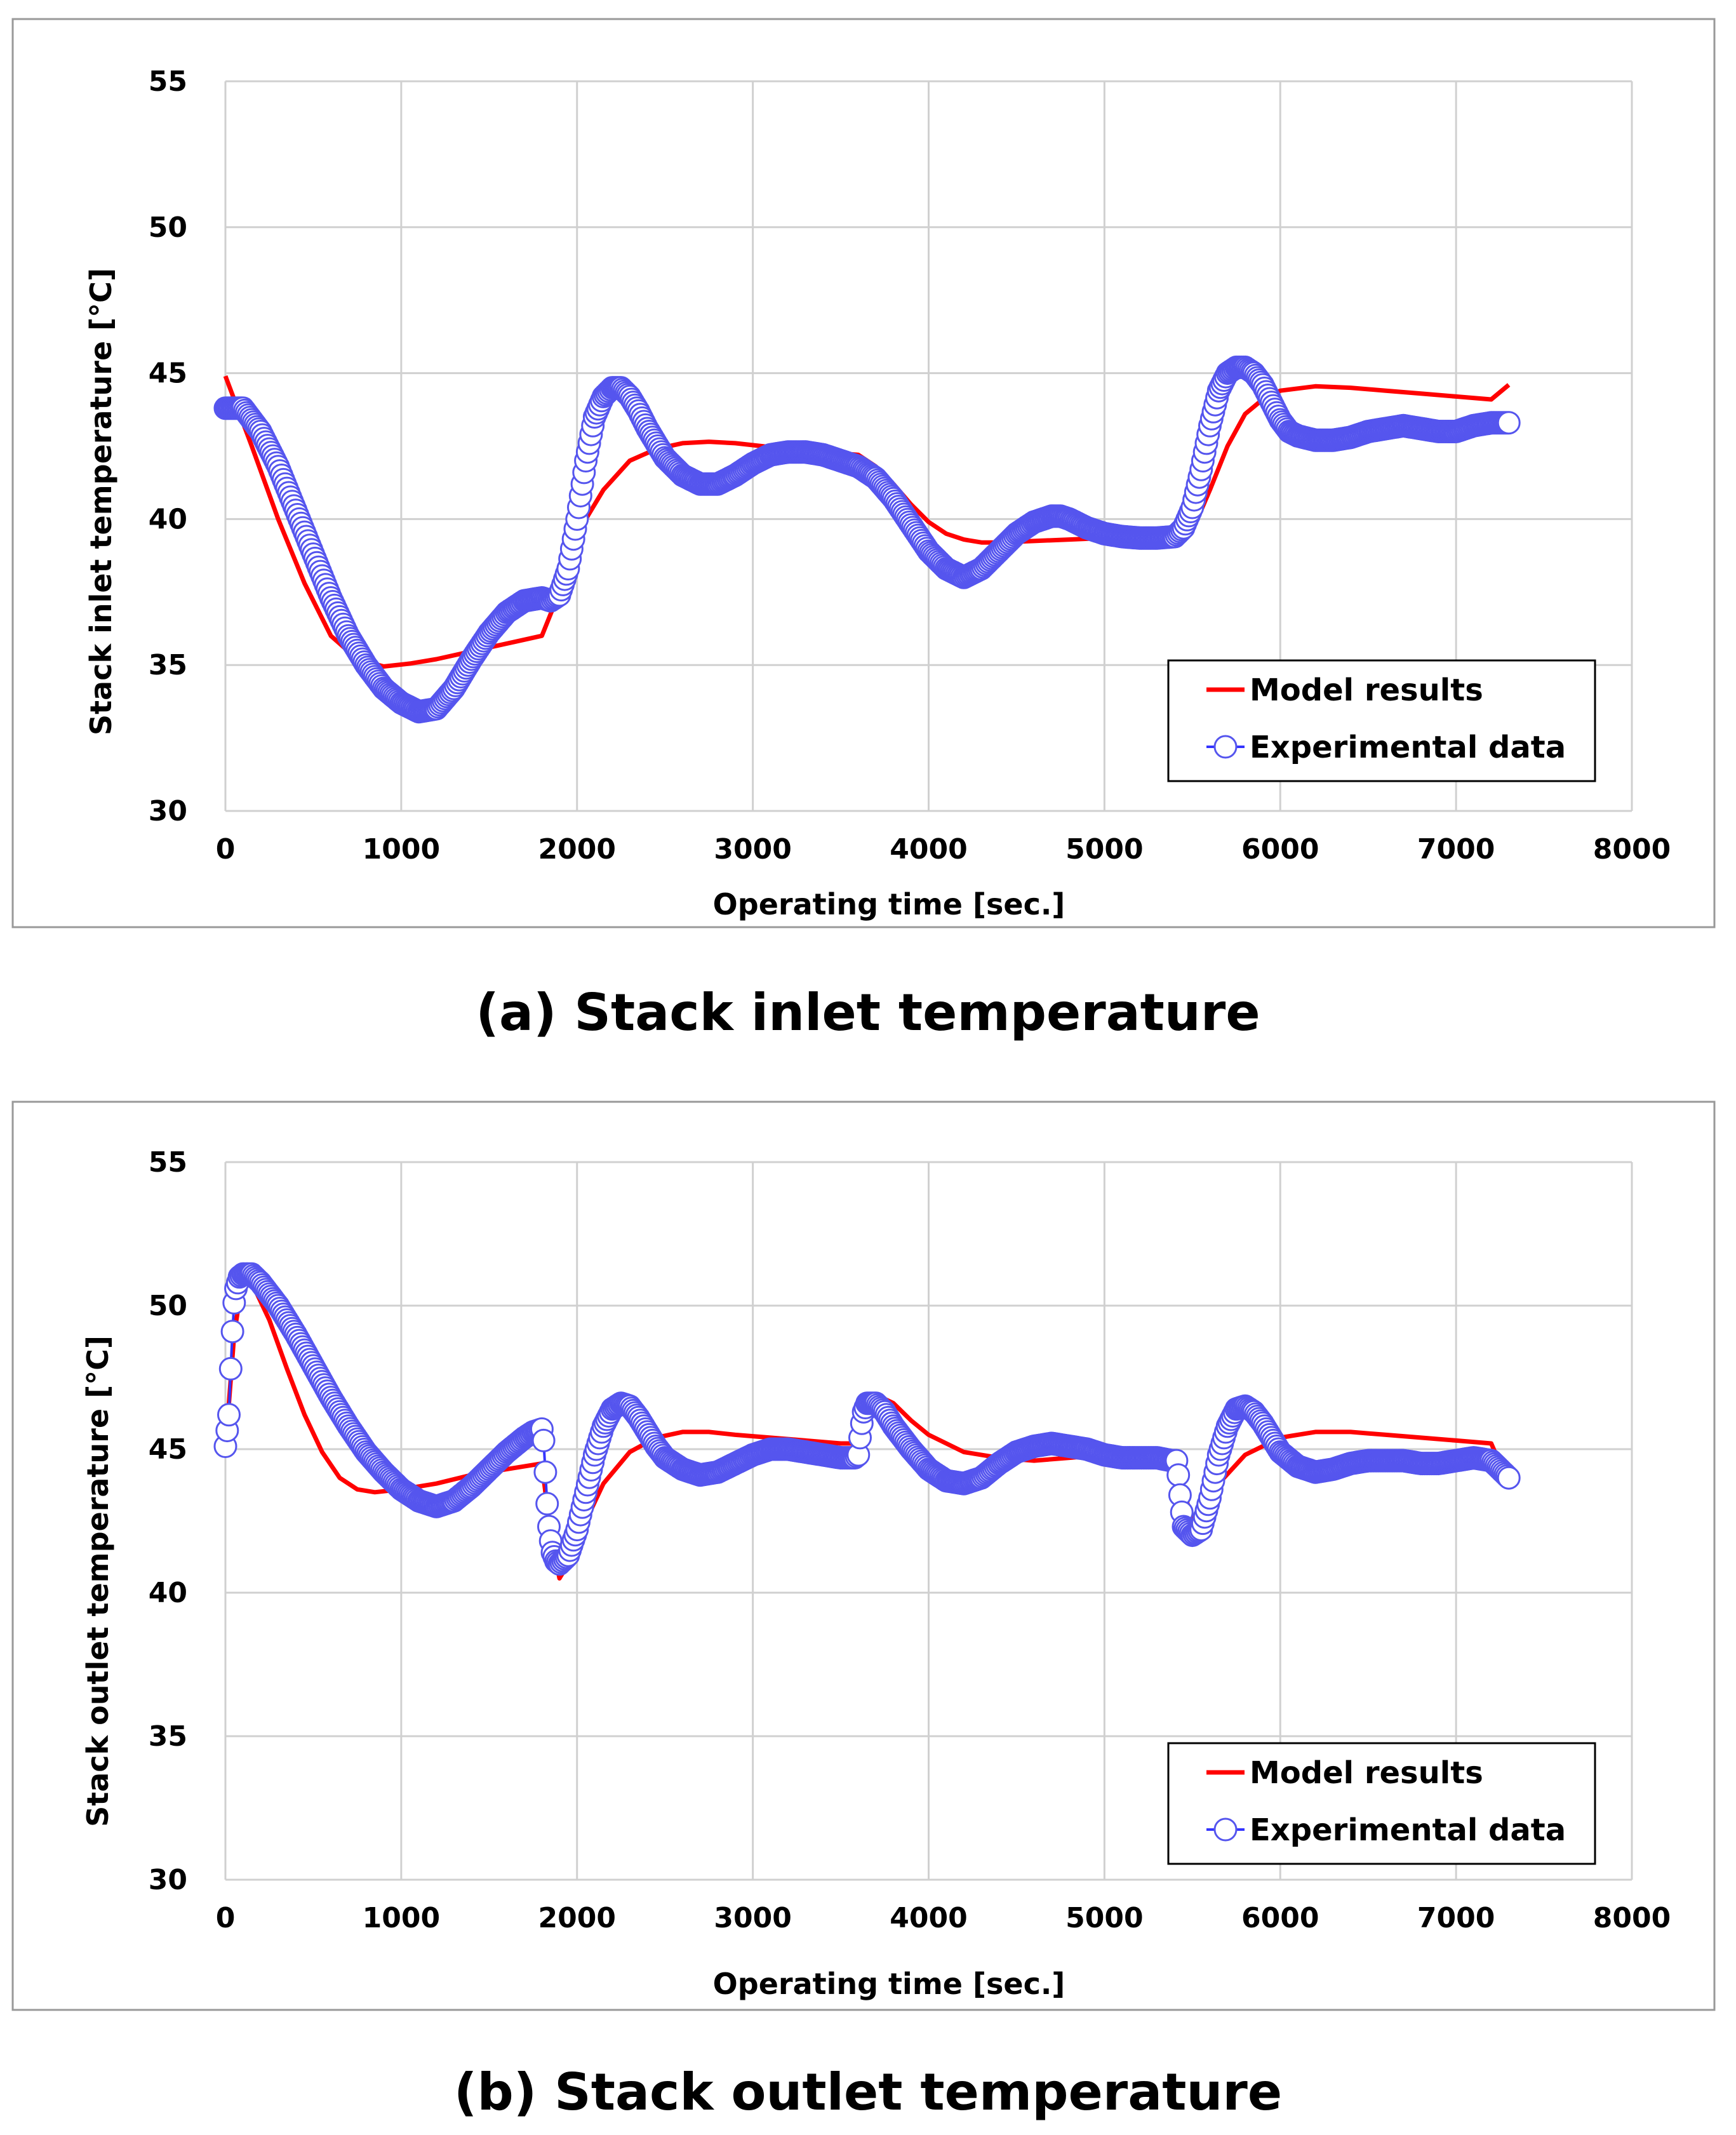 The image size is (1736, 2135). Describe the element at coordinates (868, 1013) in the screenshot. I see `caption-a: (a) Stack inlet temperature` at that location.